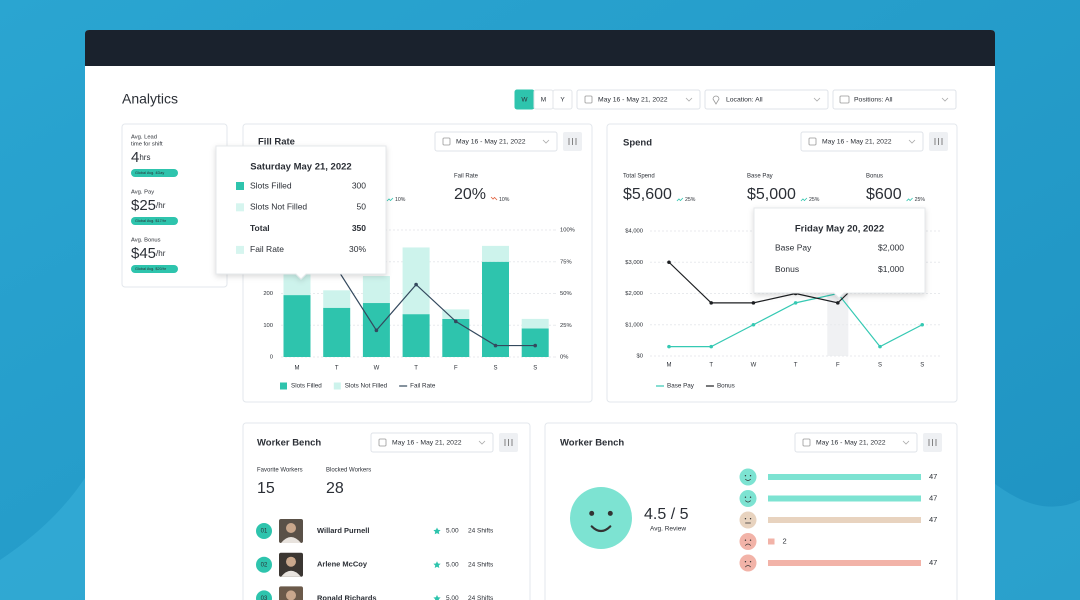 The width and height of the screenshot is (1080, 600). I want to click on summary-value: $25/hr, so click(148, 205).